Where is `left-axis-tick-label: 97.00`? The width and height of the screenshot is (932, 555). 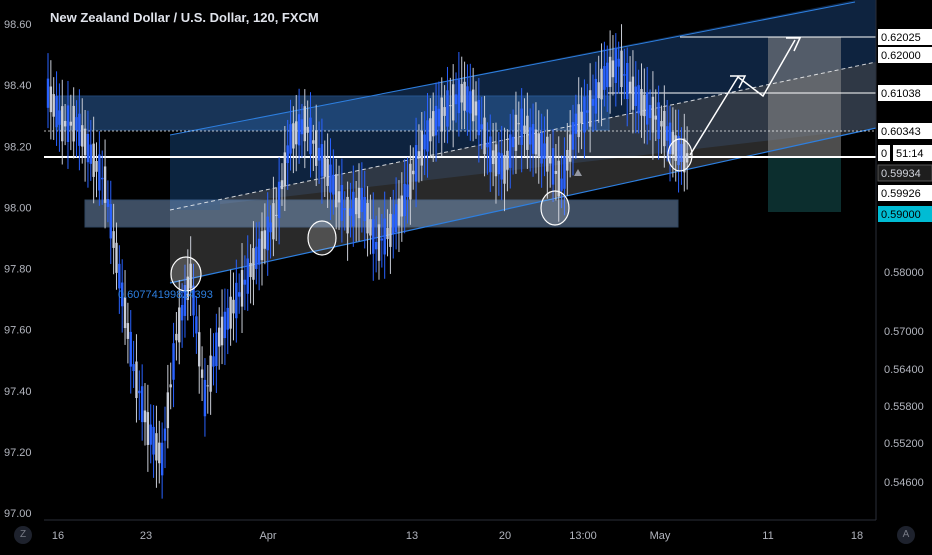
left-axis-tick-label: 97.00 is located at coordinates (18, 514).